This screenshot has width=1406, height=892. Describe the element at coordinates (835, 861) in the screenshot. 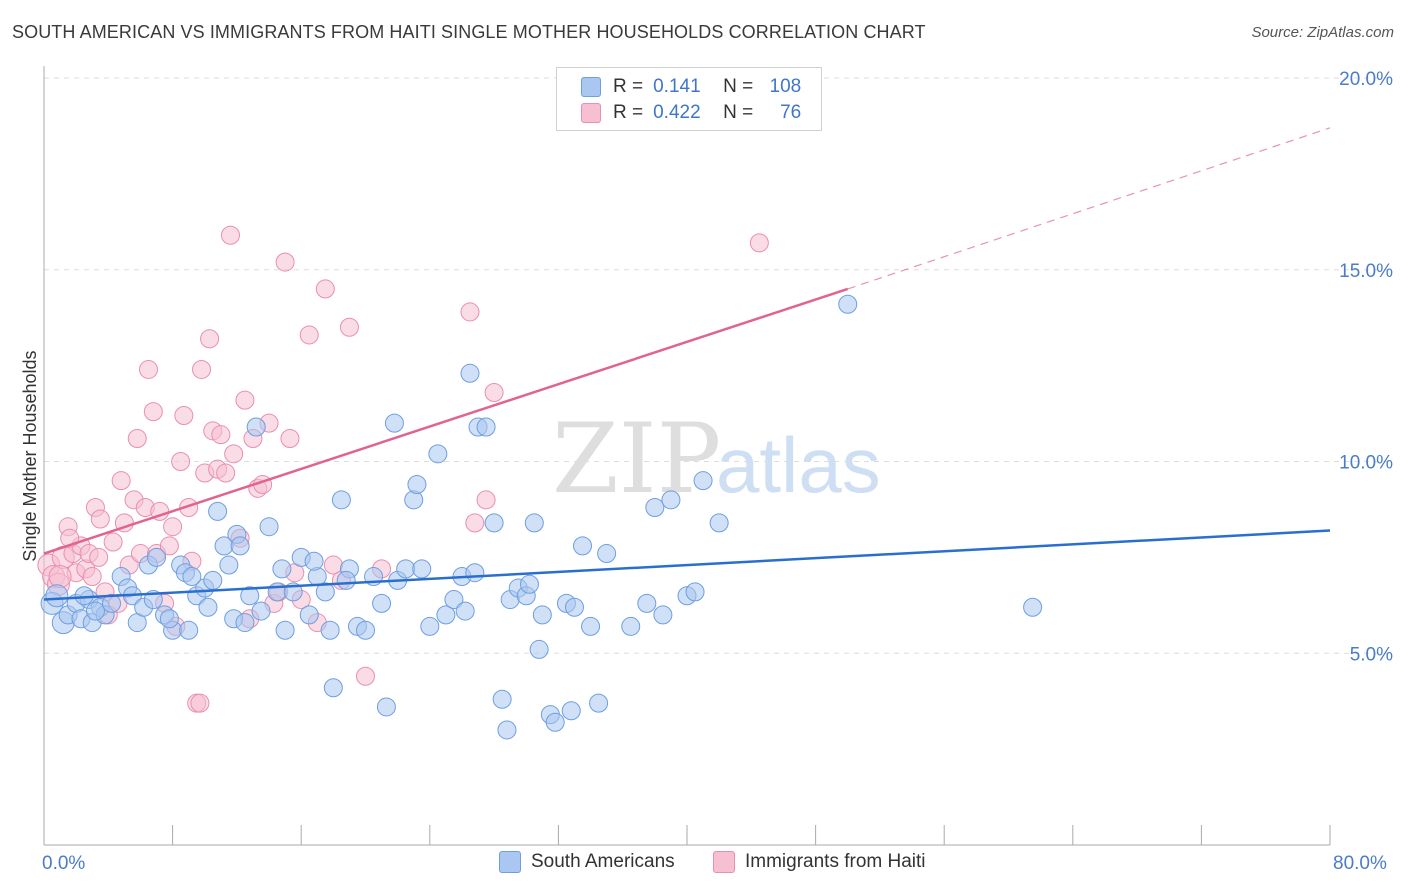

I see `series-label: Immigrants from Haiti` at that location.